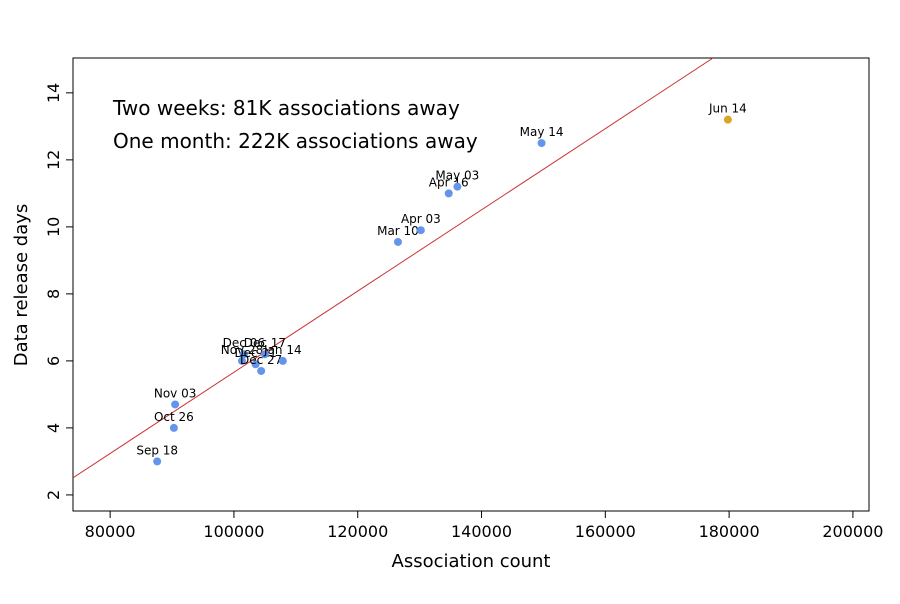 The width and height of the screenshot is (900, 604). I want to click on point-label: Dec 17, so click(265, 343).